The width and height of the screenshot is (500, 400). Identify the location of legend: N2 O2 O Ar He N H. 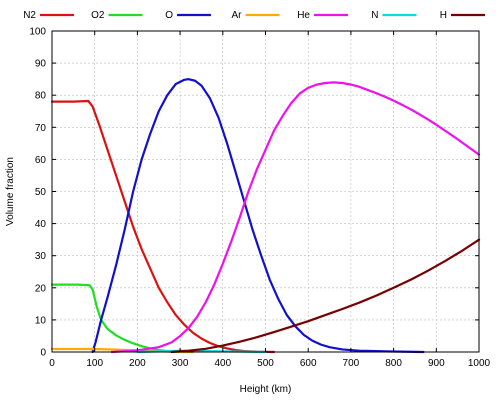
(254, 15).